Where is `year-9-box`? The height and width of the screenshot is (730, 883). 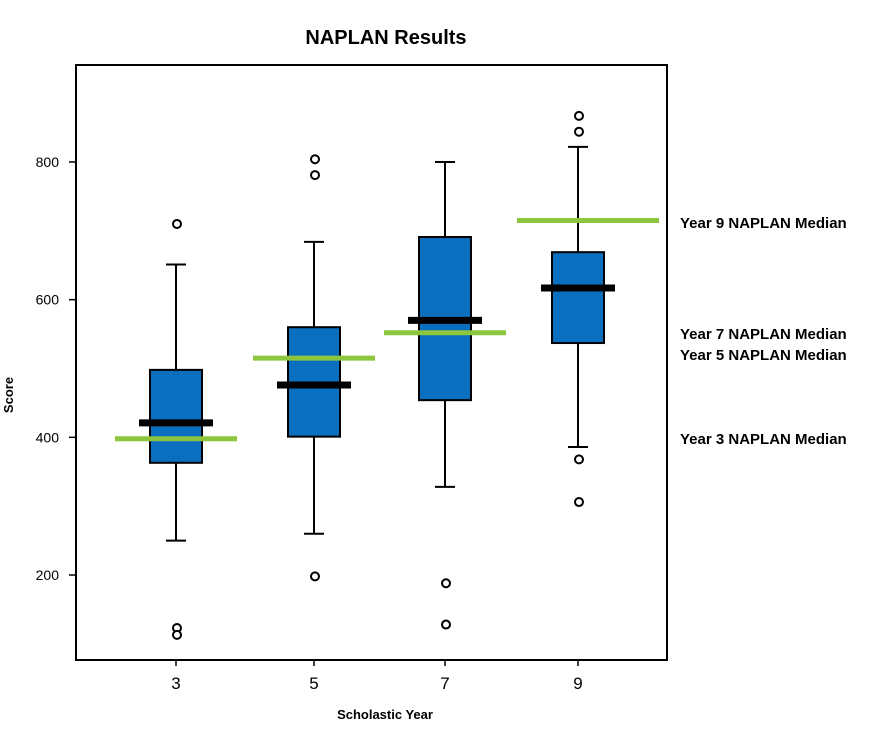 year-9-box is located at coordinates (578, 298).